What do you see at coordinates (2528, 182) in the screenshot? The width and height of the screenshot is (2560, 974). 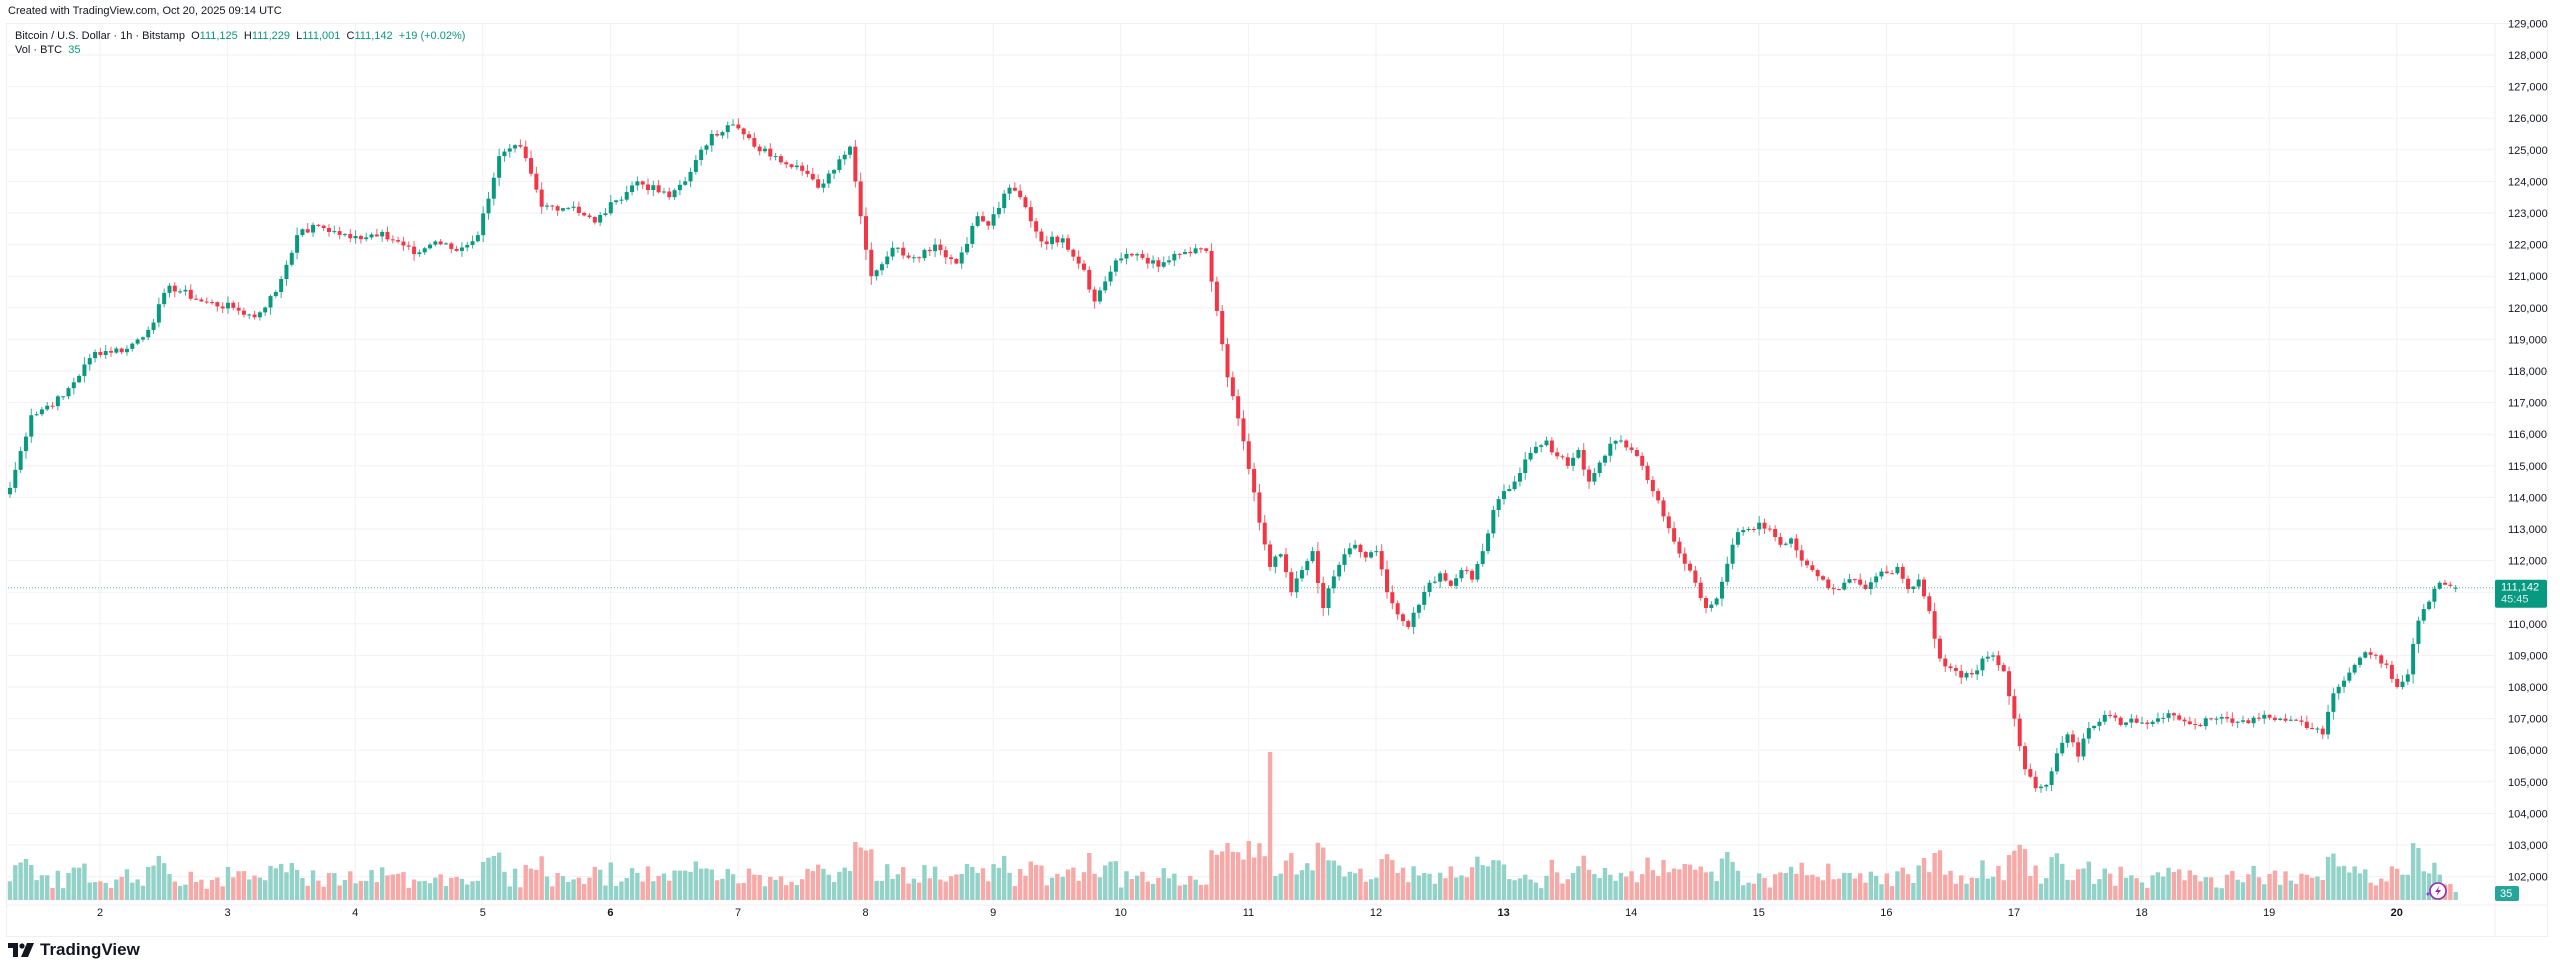 I see `price-tick: 124,000` at bounding box center [2528, 182].